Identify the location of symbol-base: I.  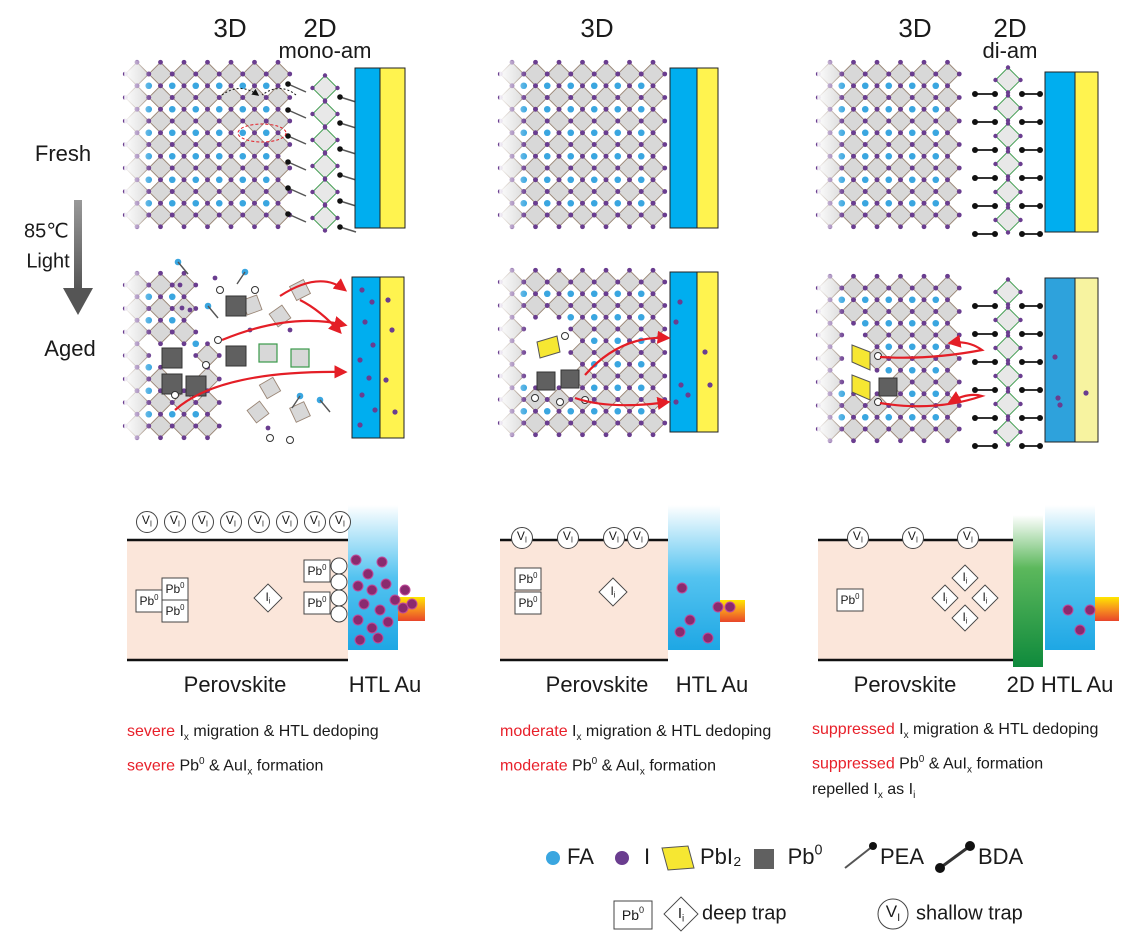
(266, 597).